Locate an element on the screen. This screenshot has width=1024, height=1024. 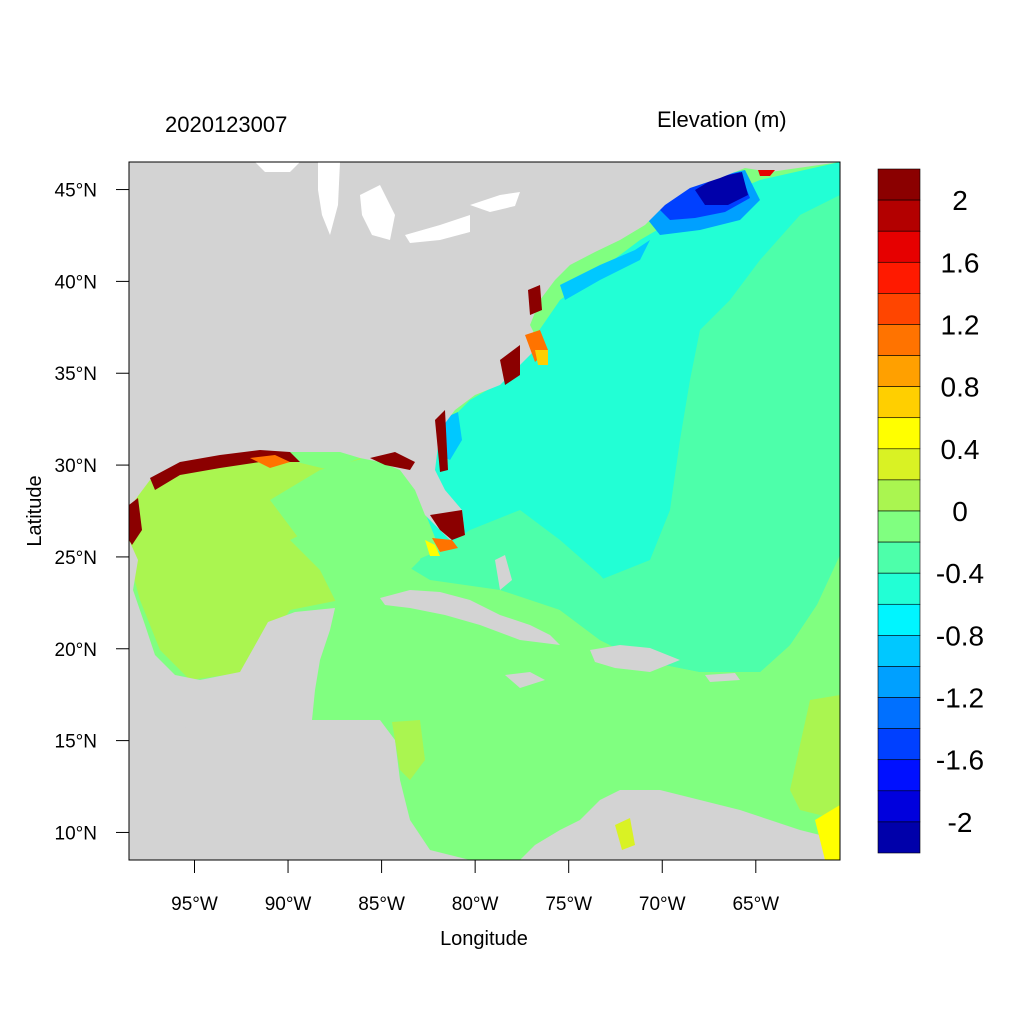
gulf-east-field is located at coordinates (347, 534).